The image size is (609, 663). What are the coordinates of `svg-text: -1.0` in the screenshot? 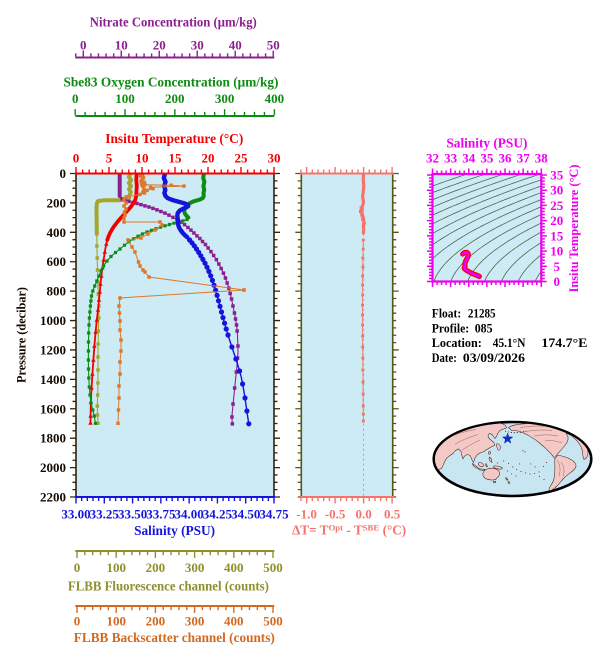 It's located at (306, 514).